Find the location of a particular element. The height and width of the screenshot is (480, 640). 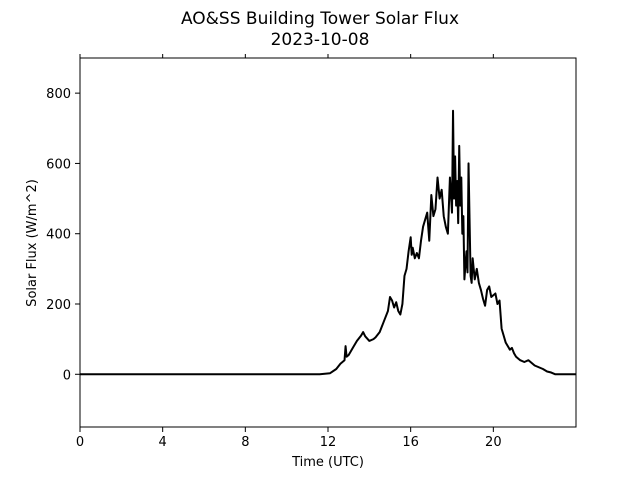

x-tick-label: 4 is located at coordinates (163, 442).